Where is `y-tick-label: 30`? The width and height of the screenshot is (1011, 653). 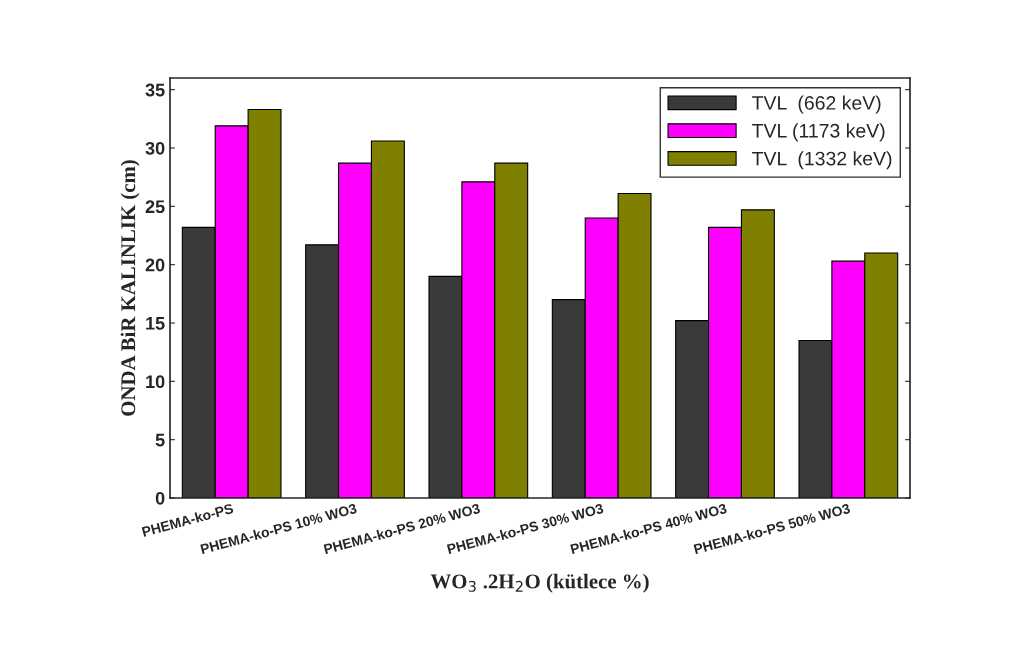
y-tick-label: 30 is located at coordinates (155, 148).